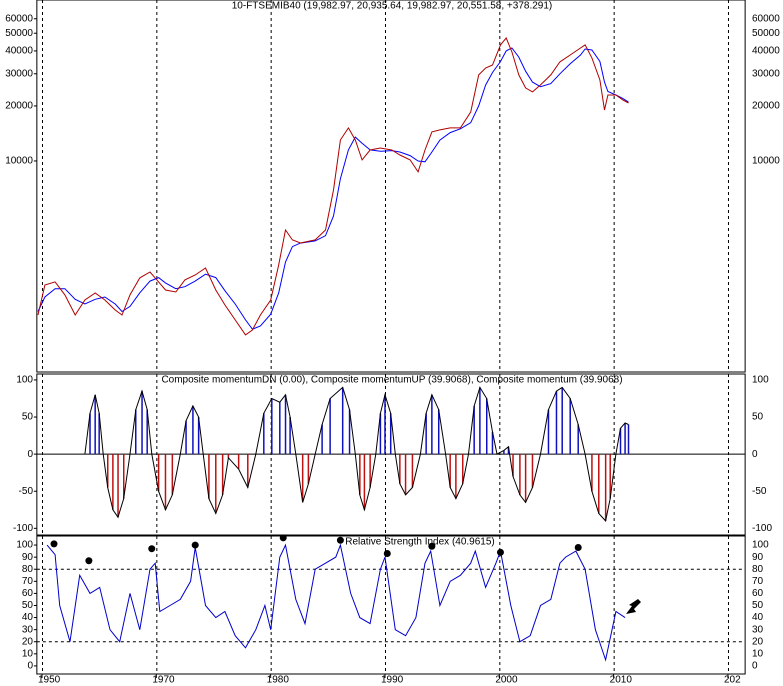 The image size is (783, 686). Describe the element at coordinates (758, 581) in the screenshot. I see `y-tick-label-right: 70` at that location.